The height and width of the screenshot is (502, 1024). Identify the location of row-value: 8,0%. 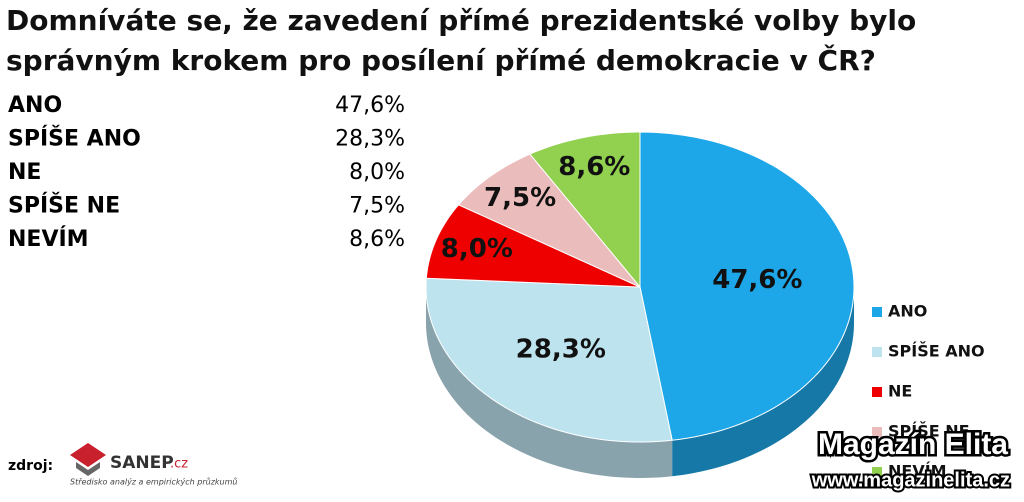
(377, 172).